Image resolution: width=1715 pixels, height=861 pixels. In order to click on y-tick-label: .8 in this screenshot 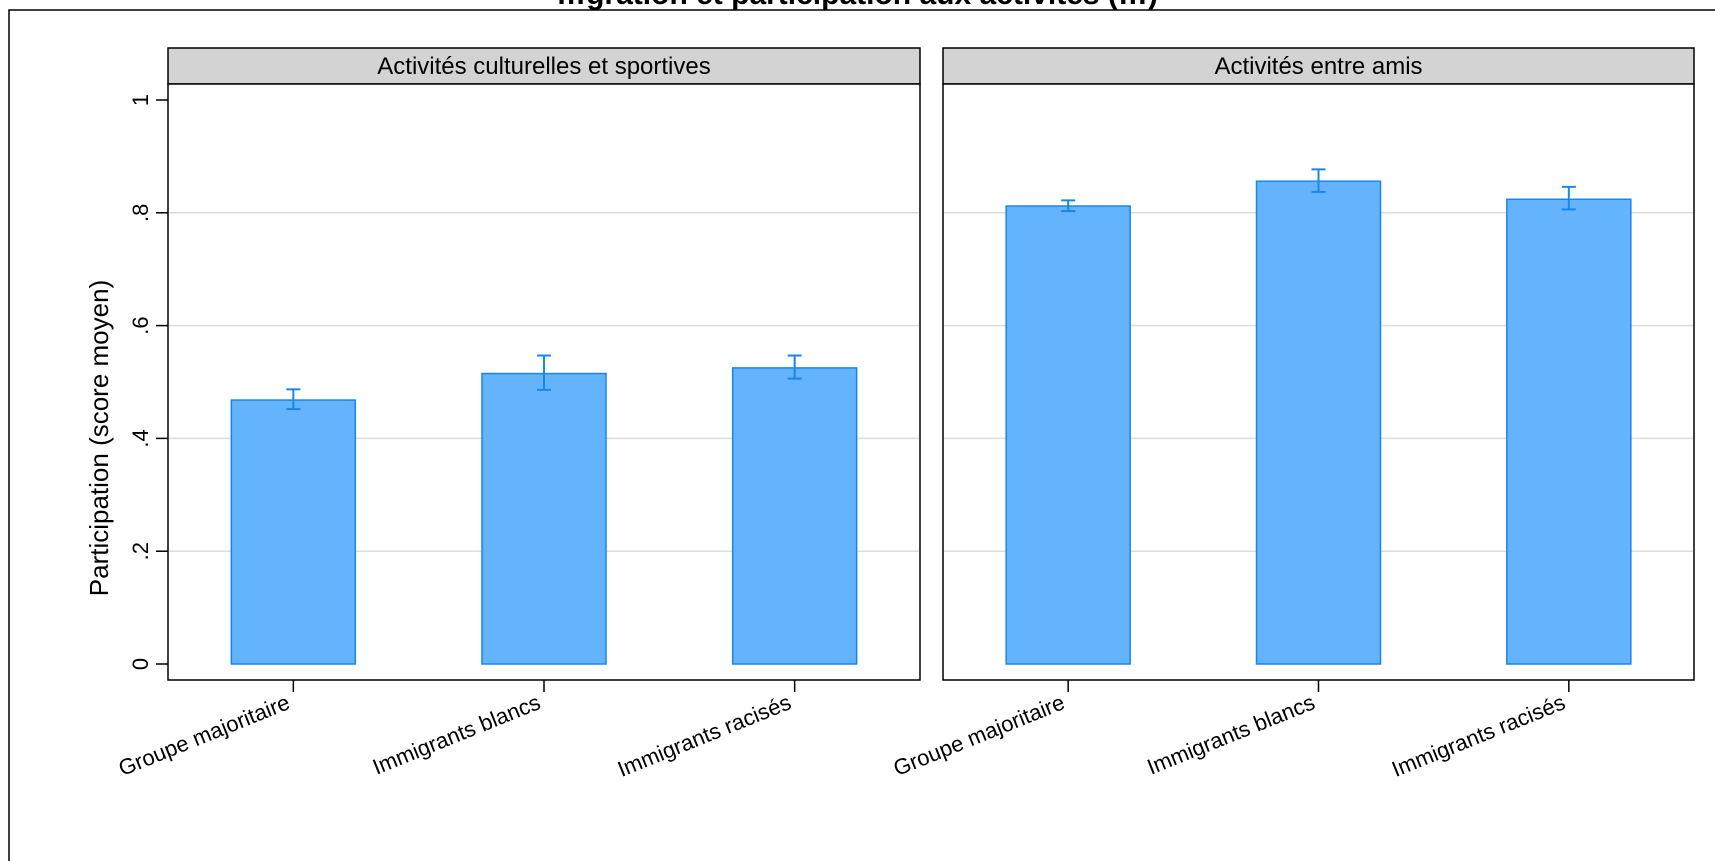, I will do `click(140, 213)`.